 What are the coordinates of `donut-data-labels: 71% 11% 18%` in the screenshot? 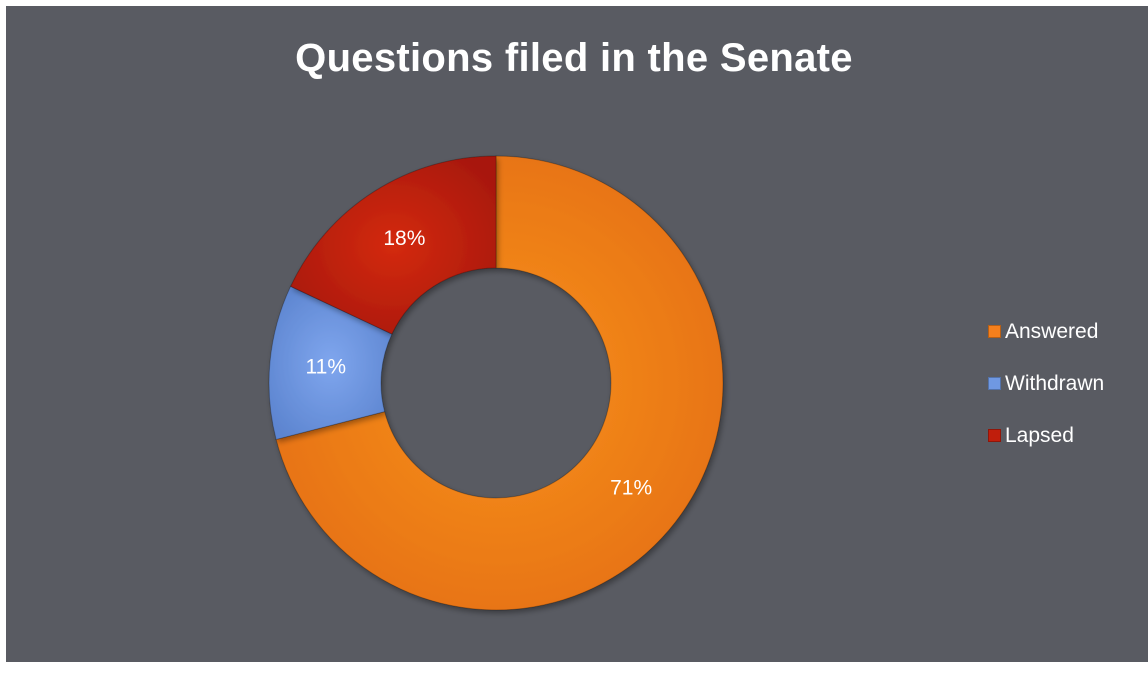 It's located at (479, 363).